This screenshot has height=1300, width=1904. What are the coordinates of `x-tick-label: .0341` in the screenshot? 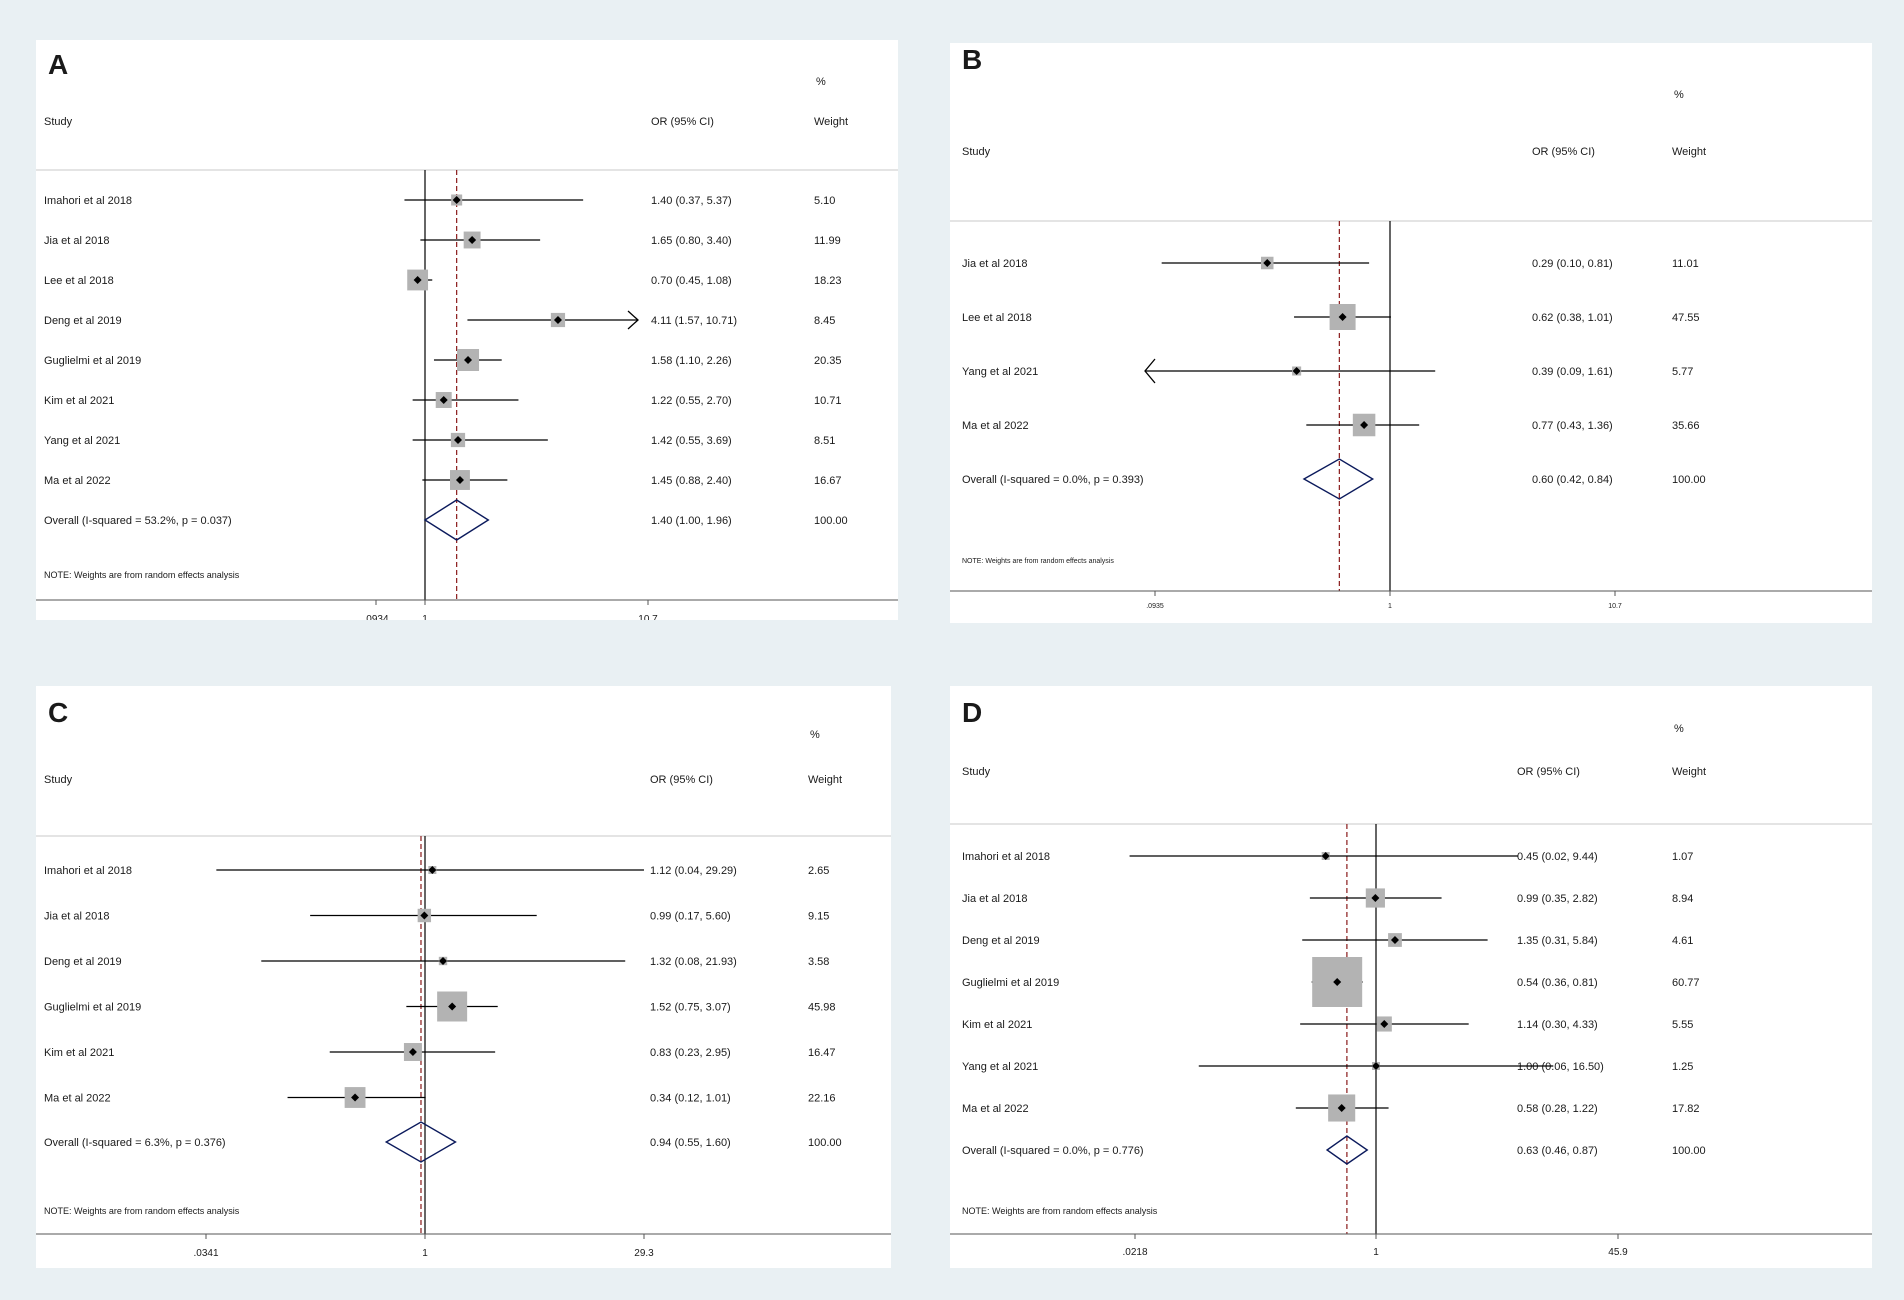 It's located at (205, 1253).